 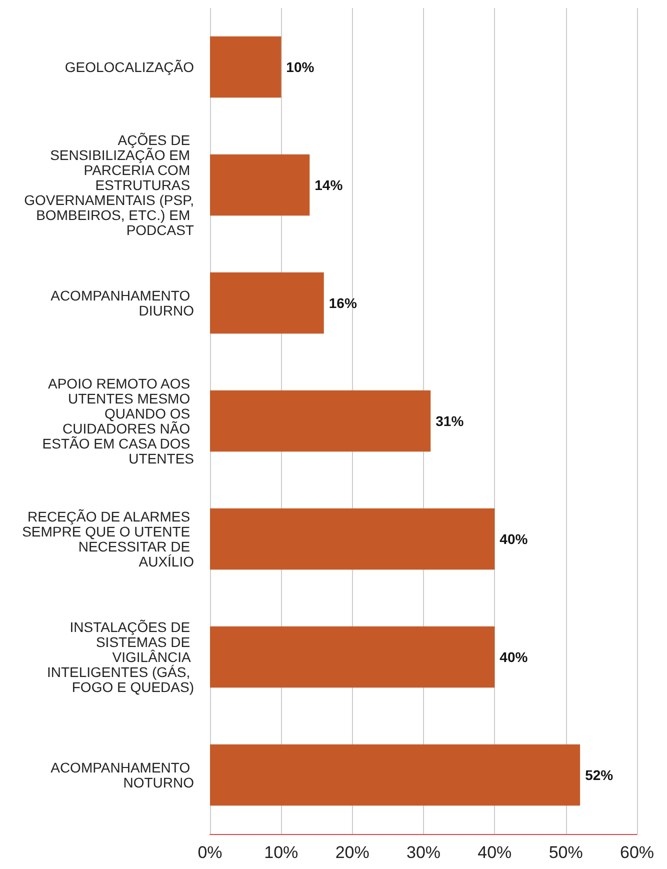 I want to click on data-label: 10%, so click(x=300, y=67).